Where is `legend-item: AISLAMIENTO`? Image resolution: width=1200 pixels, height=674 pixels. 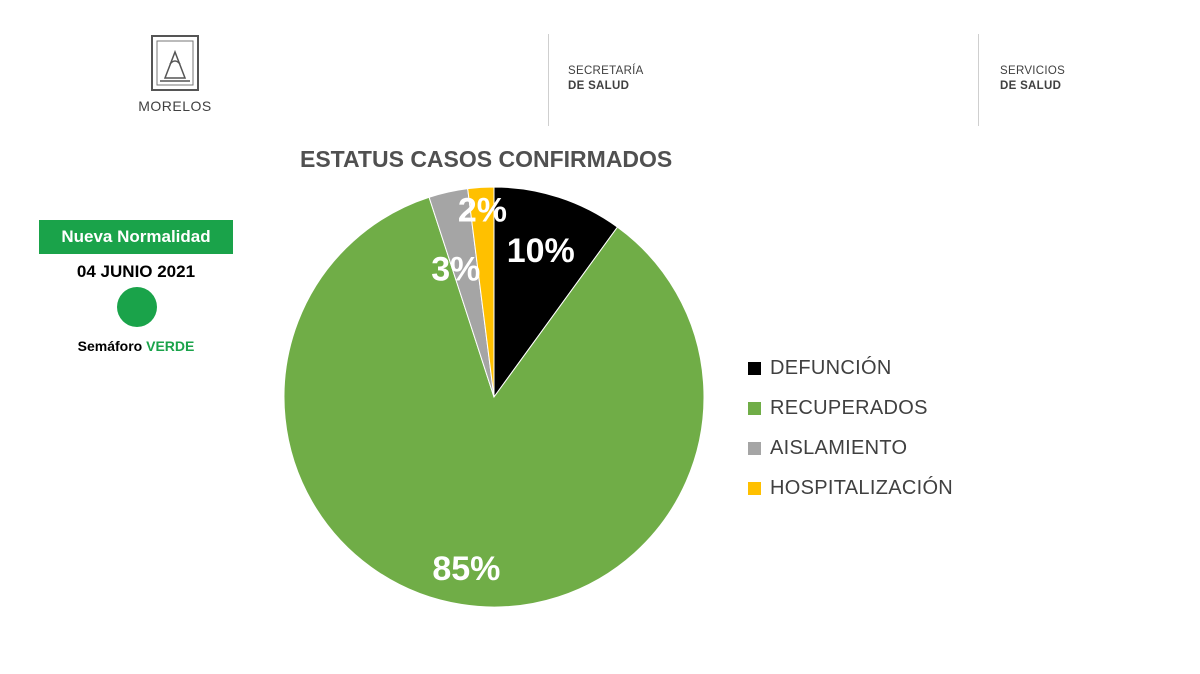 legend-item: AISLAMIENTO is located at coordinates (850, 448).